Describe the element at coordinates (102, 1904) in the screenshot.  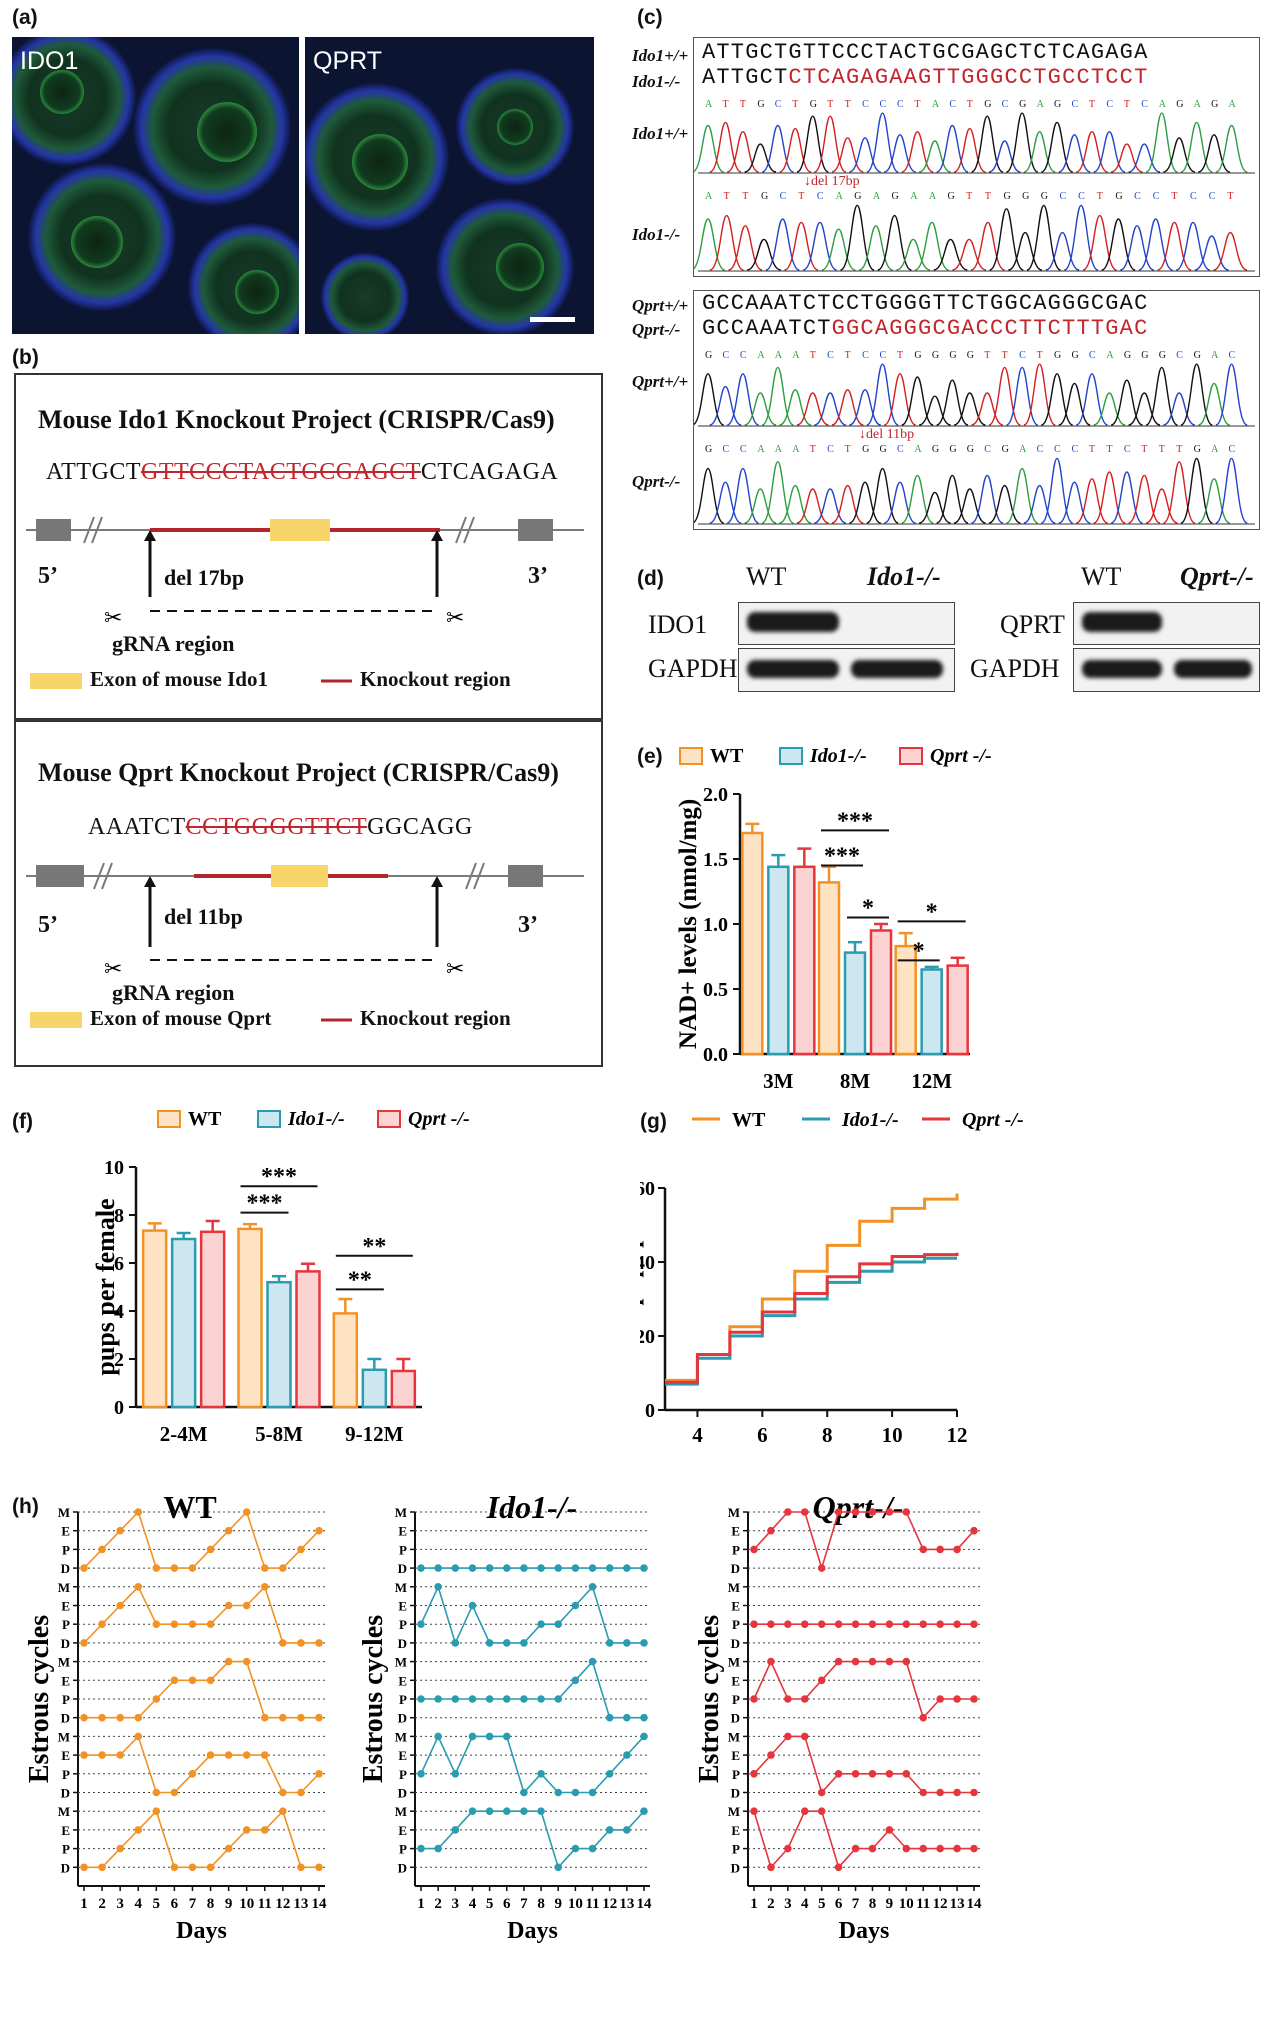
I see `x-tick-label: 2` at that location.